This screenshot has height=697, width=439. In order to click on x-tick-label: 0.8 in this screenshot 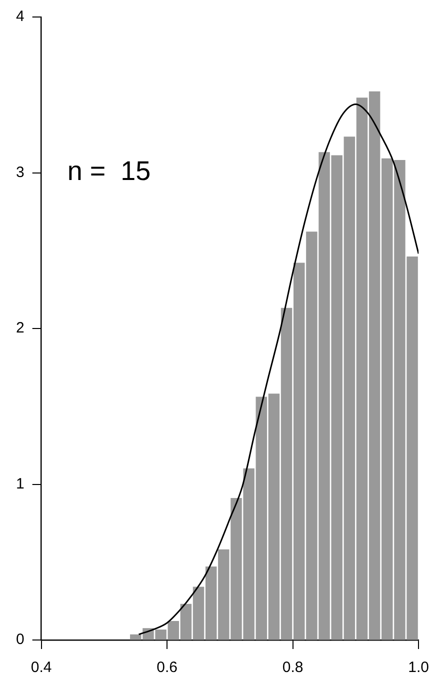, I will do `click(293, 667)`.